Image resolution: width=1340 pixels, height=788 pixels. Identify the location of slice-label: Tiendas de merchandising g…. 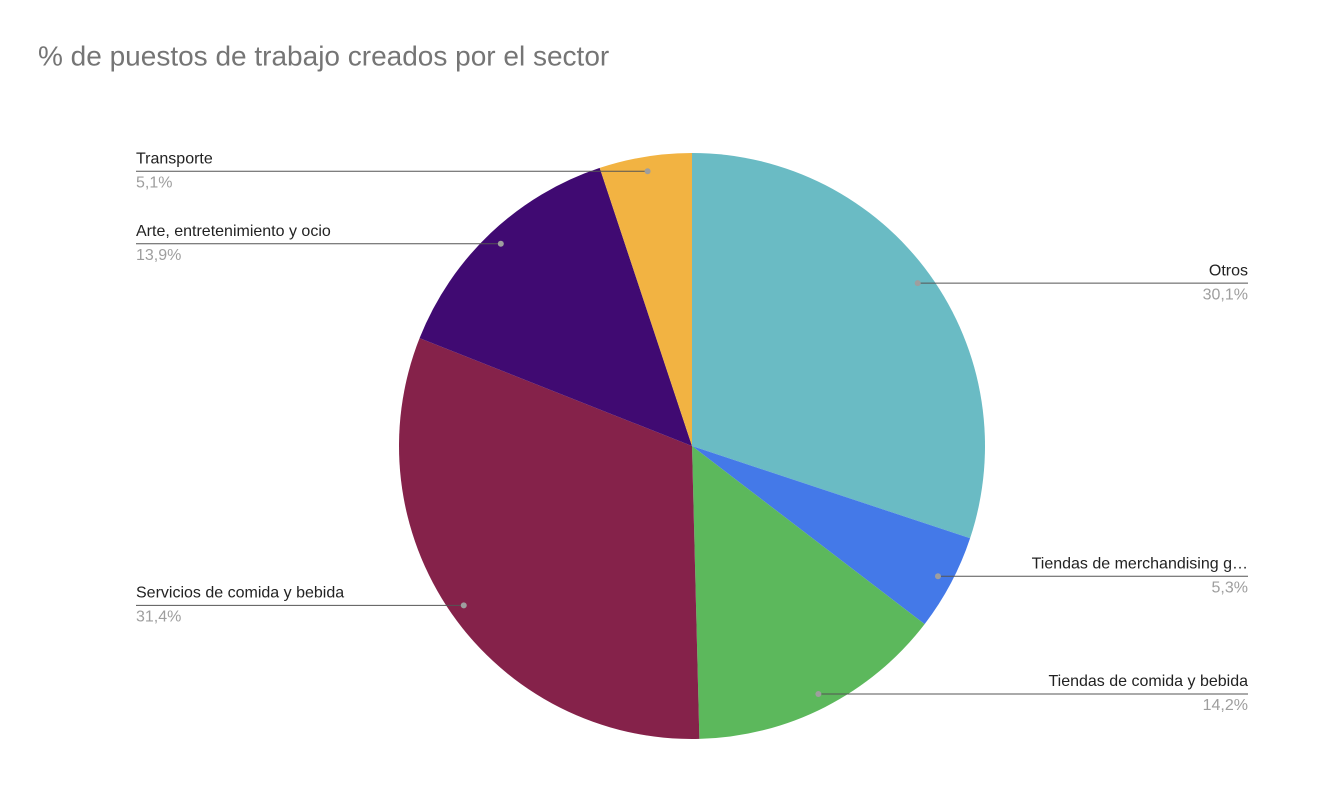
(1140, 563).